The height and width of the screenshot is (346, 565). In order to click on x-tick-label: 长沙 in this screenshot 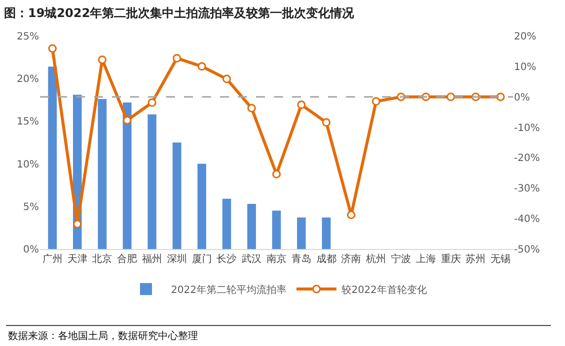, I will do `click(226, 259)`.